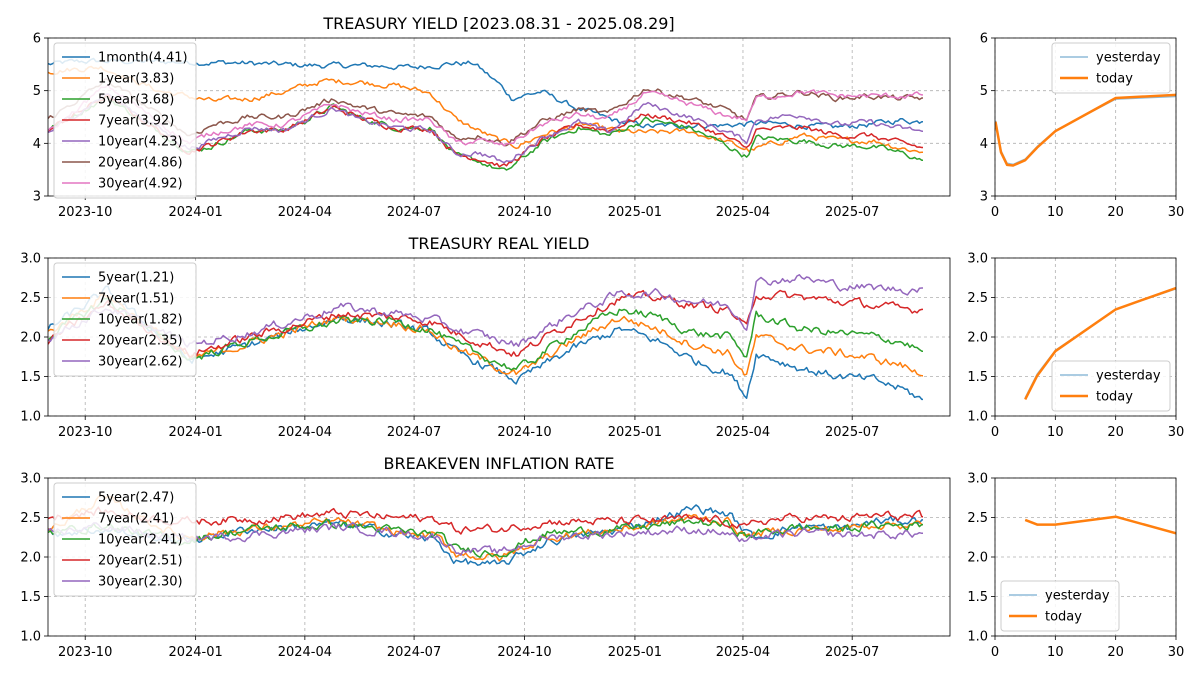 This screenshot has height=680, width=1200. I want to click on y-tick-label: 6, so click(984, 39).